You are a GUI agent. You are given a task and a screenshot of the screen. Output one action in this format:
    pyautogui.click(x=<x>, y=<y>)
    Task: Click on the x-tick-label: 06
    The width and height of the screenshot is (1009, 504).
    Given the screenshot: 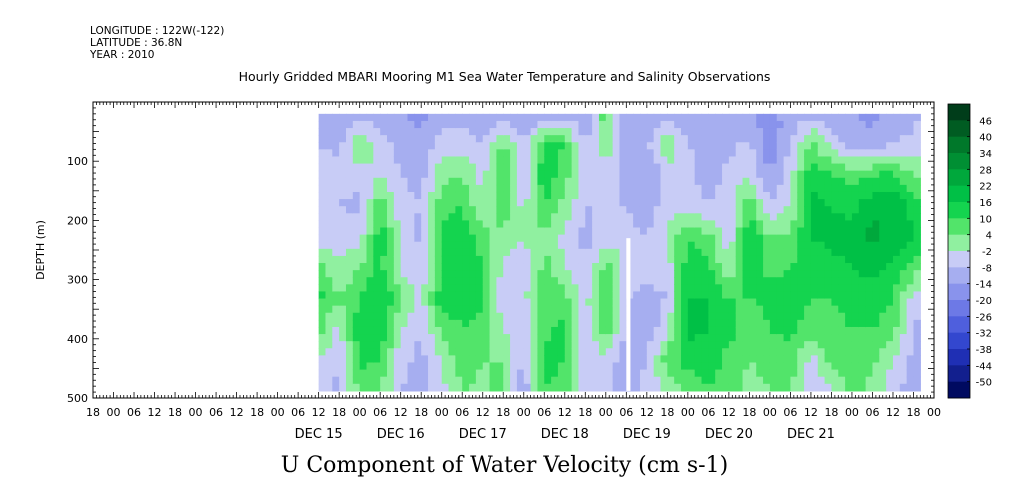 What is the action you would take?
    pyautogui.click(x=298, y=412)
    